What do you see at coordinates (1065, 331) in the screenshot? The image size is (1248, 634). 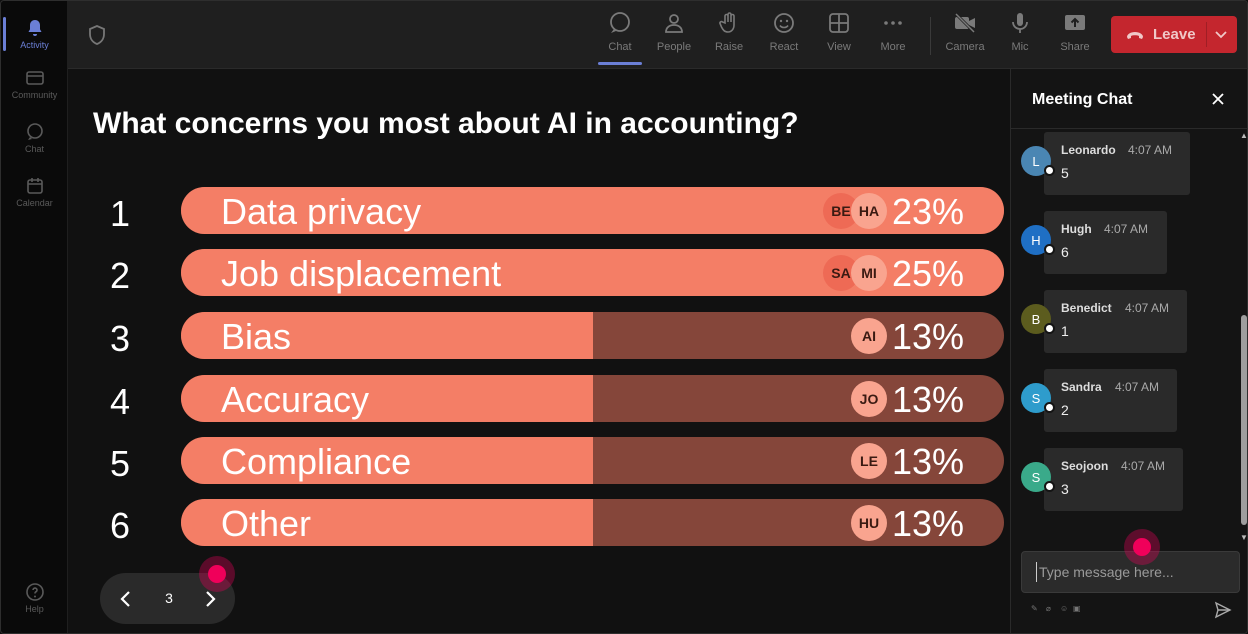 I see `message-text: 1` at bounding box center [1065, 331].